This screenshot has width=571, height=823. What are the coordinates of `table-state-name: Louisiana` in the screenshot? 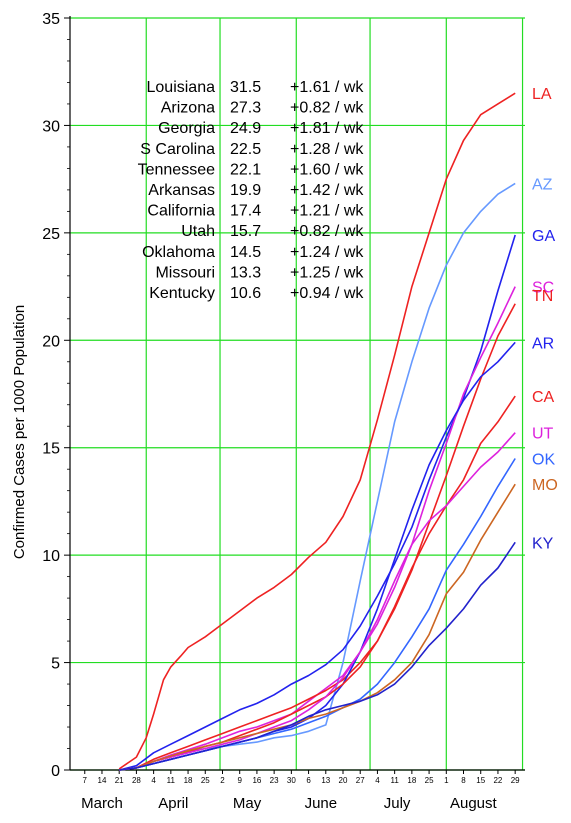 It's located at (181, 87).